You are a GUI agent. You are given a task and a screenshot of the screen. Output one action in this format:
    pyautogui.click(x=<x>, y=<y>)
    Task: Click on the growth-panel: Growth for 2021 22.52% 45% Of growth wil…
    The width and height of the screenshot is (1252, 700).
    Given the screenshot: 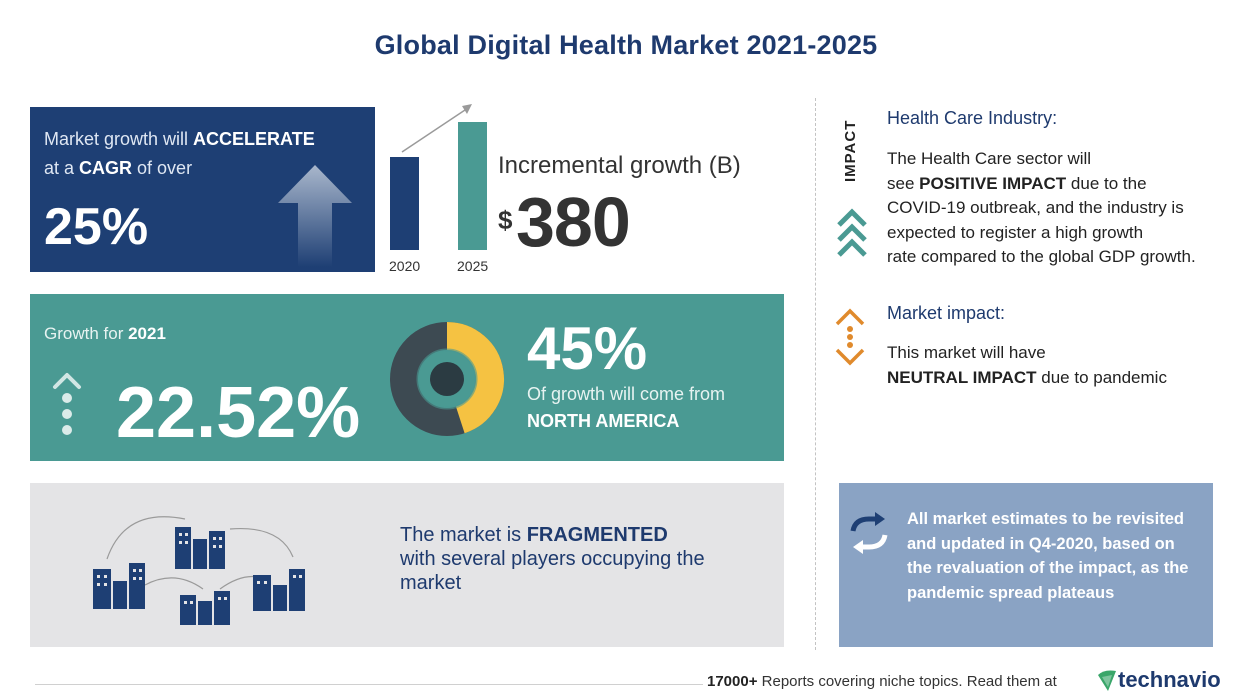 What is the action you would take?
    pyautogui.click(x=407, y=377)
    